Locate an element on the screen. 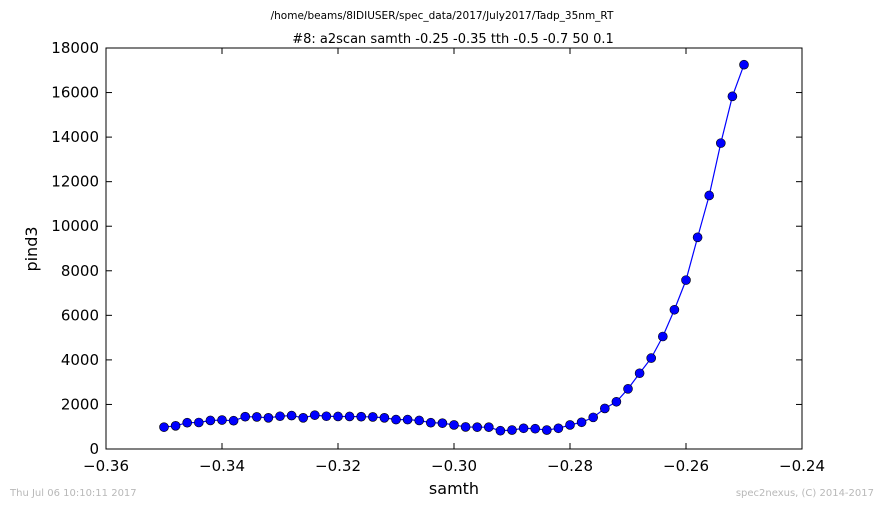  y-tick-label: 4000 is located at coordinates (80, 360).